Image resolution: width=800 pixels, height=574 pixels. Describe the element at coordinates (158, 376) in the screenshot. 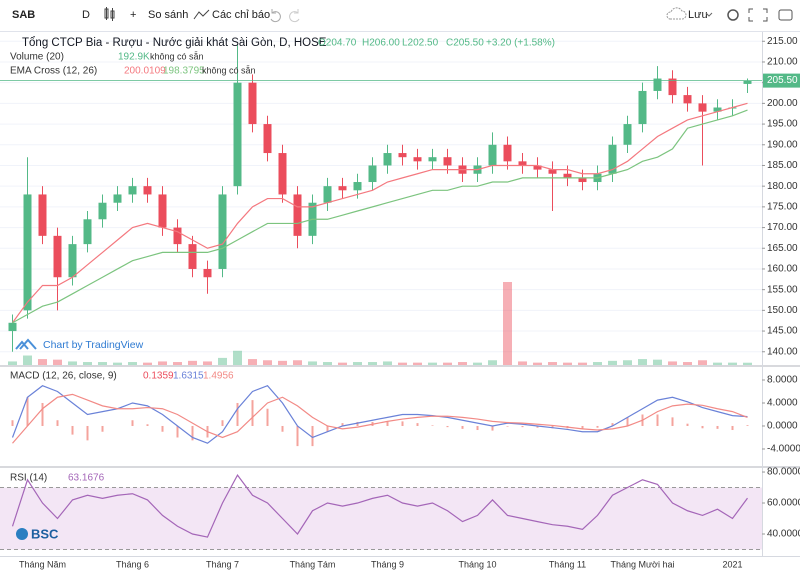

I see `legend-value: 0.1359` at that location.